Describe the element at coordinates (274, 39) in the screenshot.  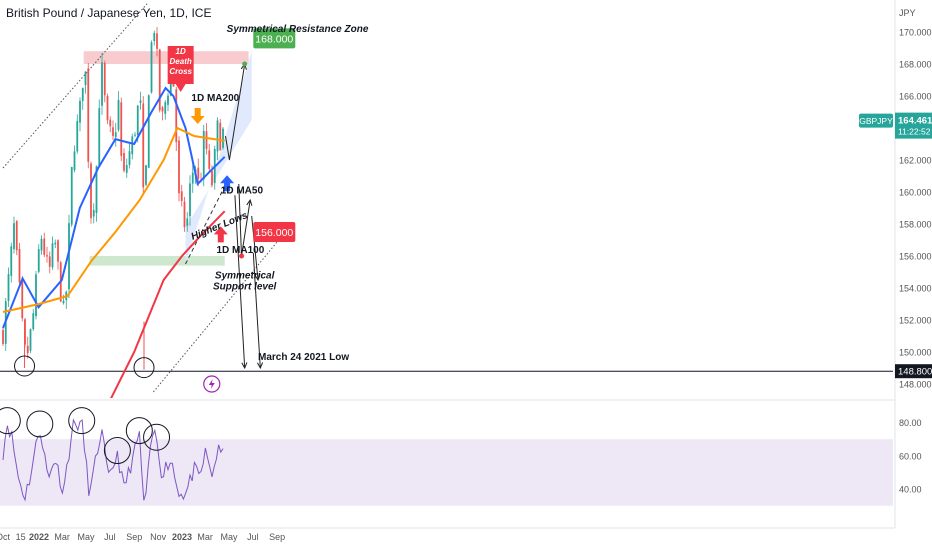
I see `target-label-text: 168.000` at that location.